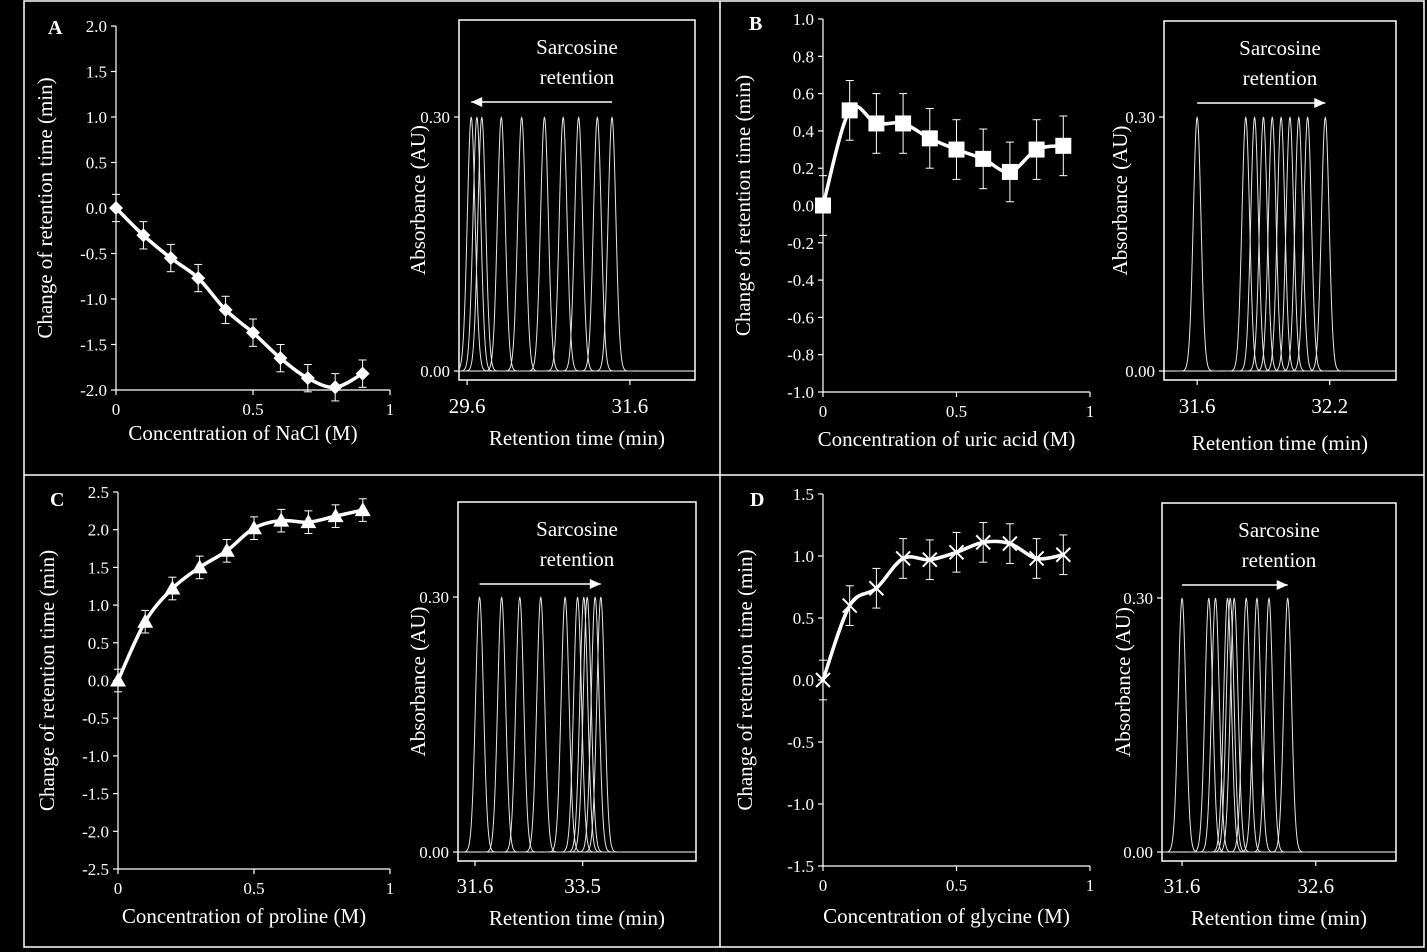 The width and height of the screenshot is (1427, 952). I want to click on y-tick-label: 0.8, so click(803, 56).